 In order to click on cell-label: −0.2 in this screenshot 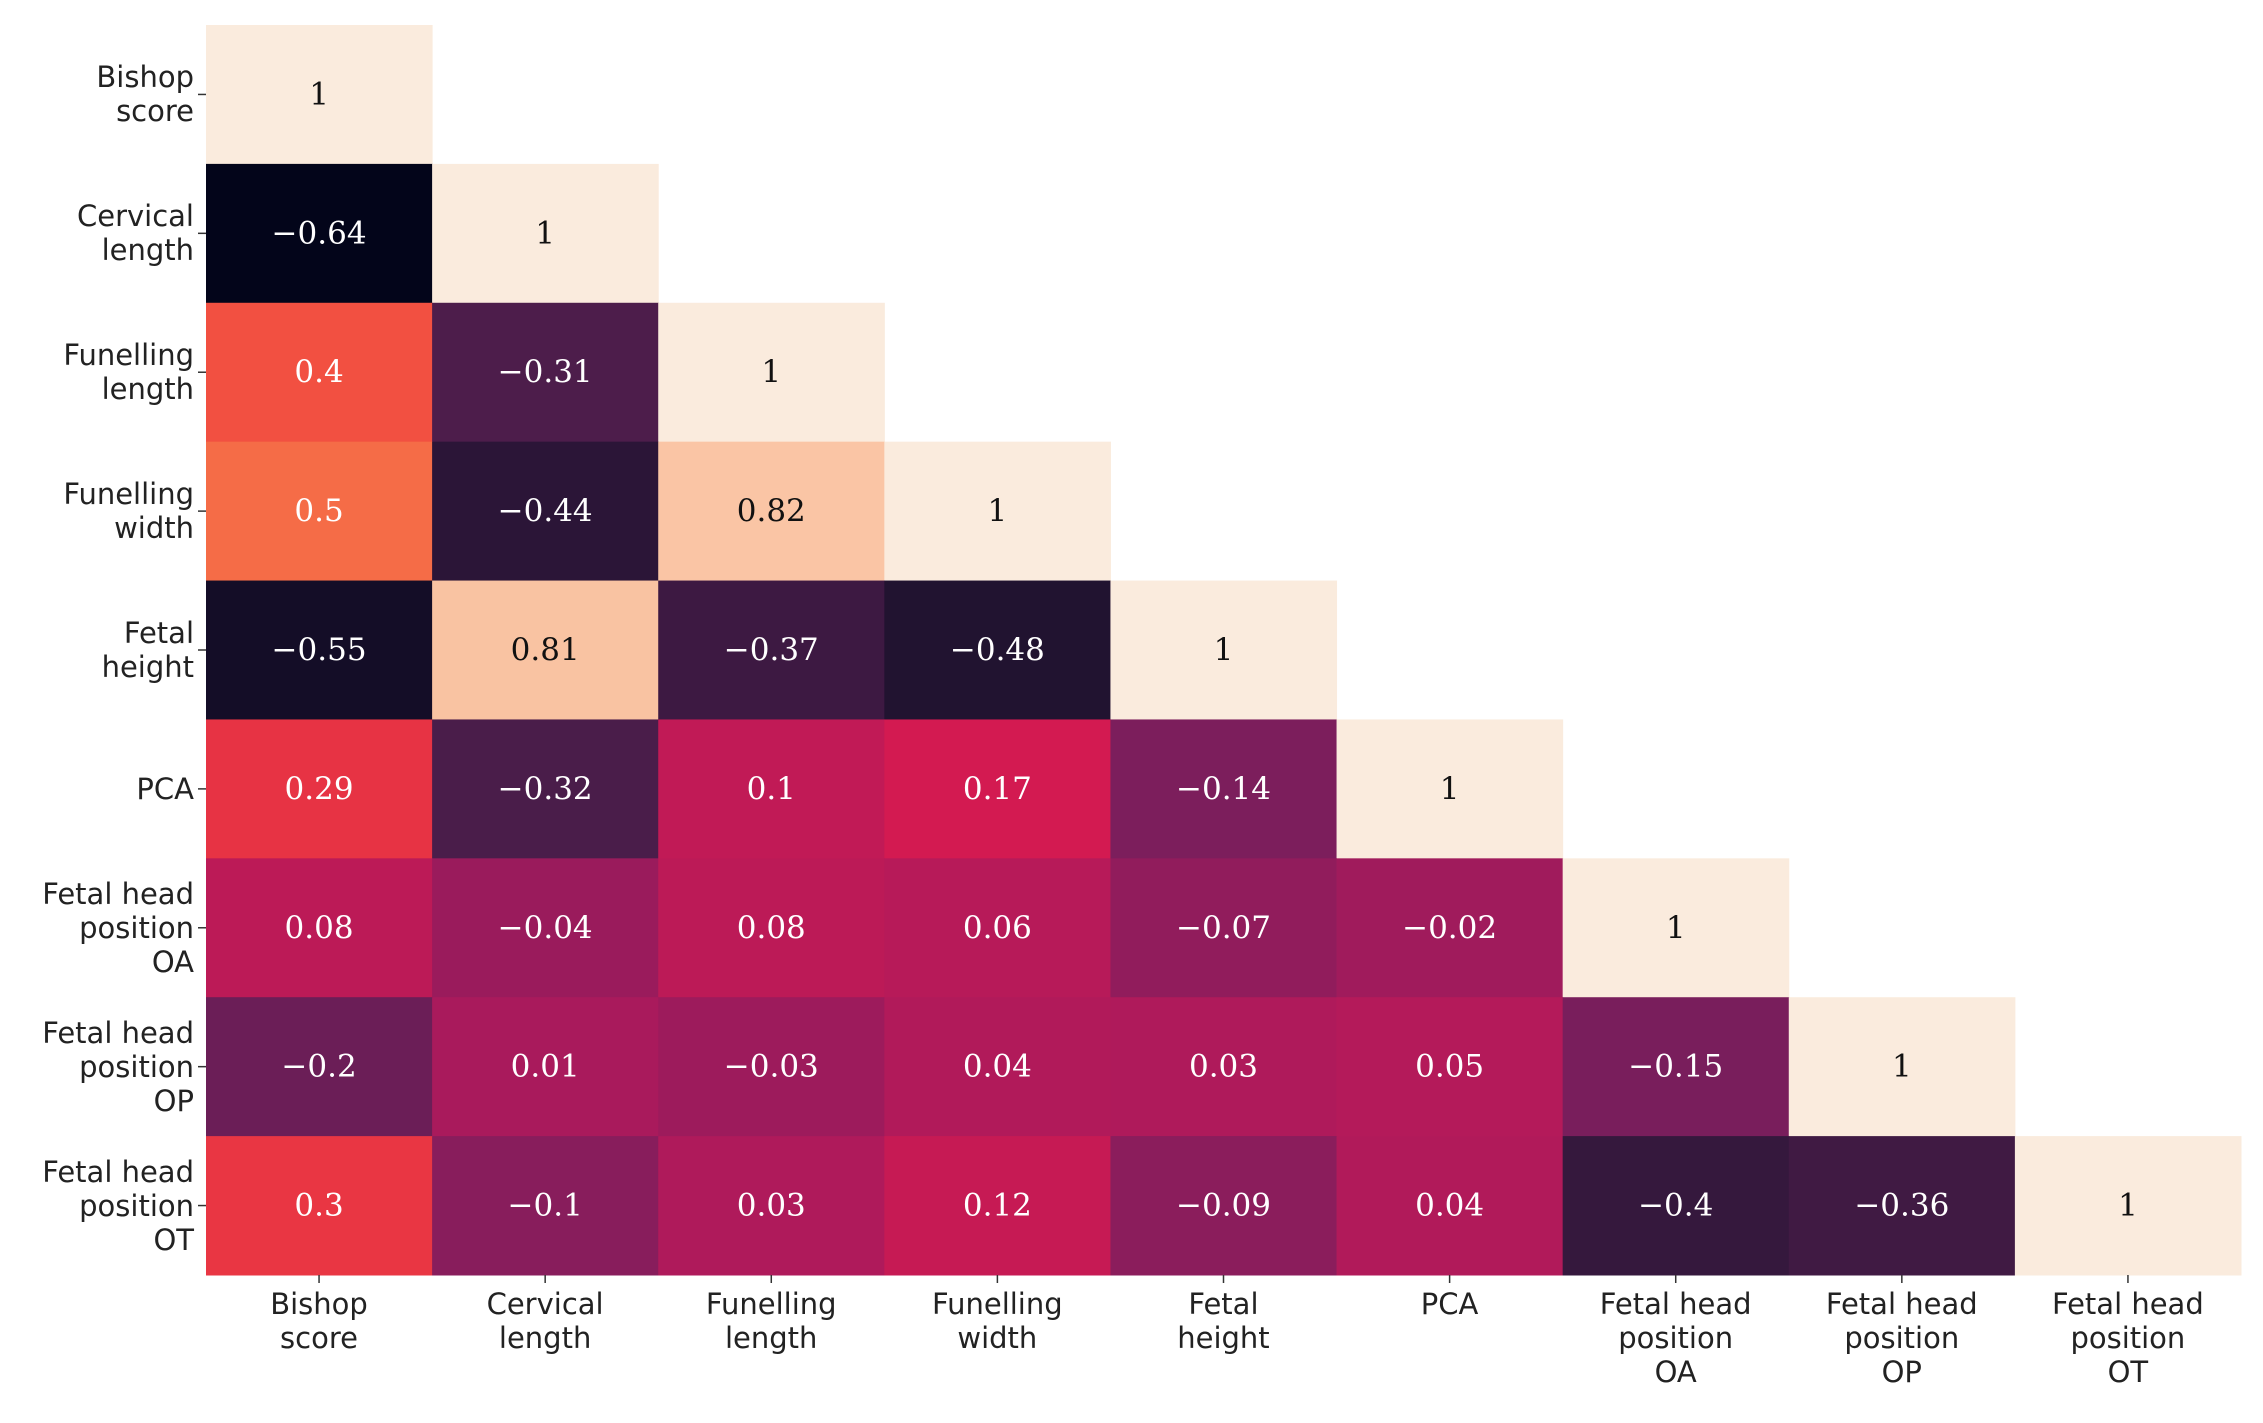, I will do `click(318, 1067)`.